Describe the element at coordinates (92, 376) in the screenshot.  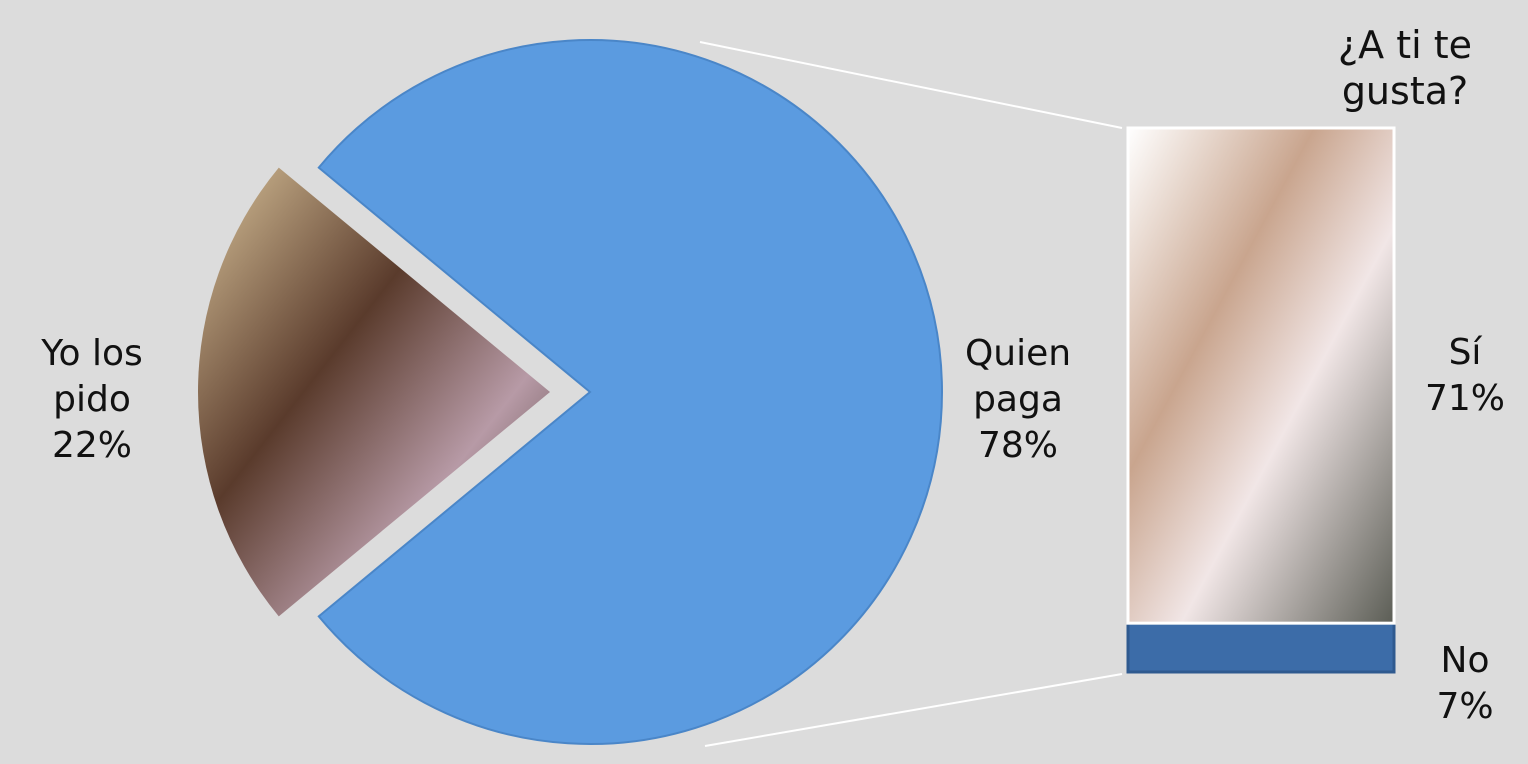
I see `slice-label-text: Yo los pido` at that location.